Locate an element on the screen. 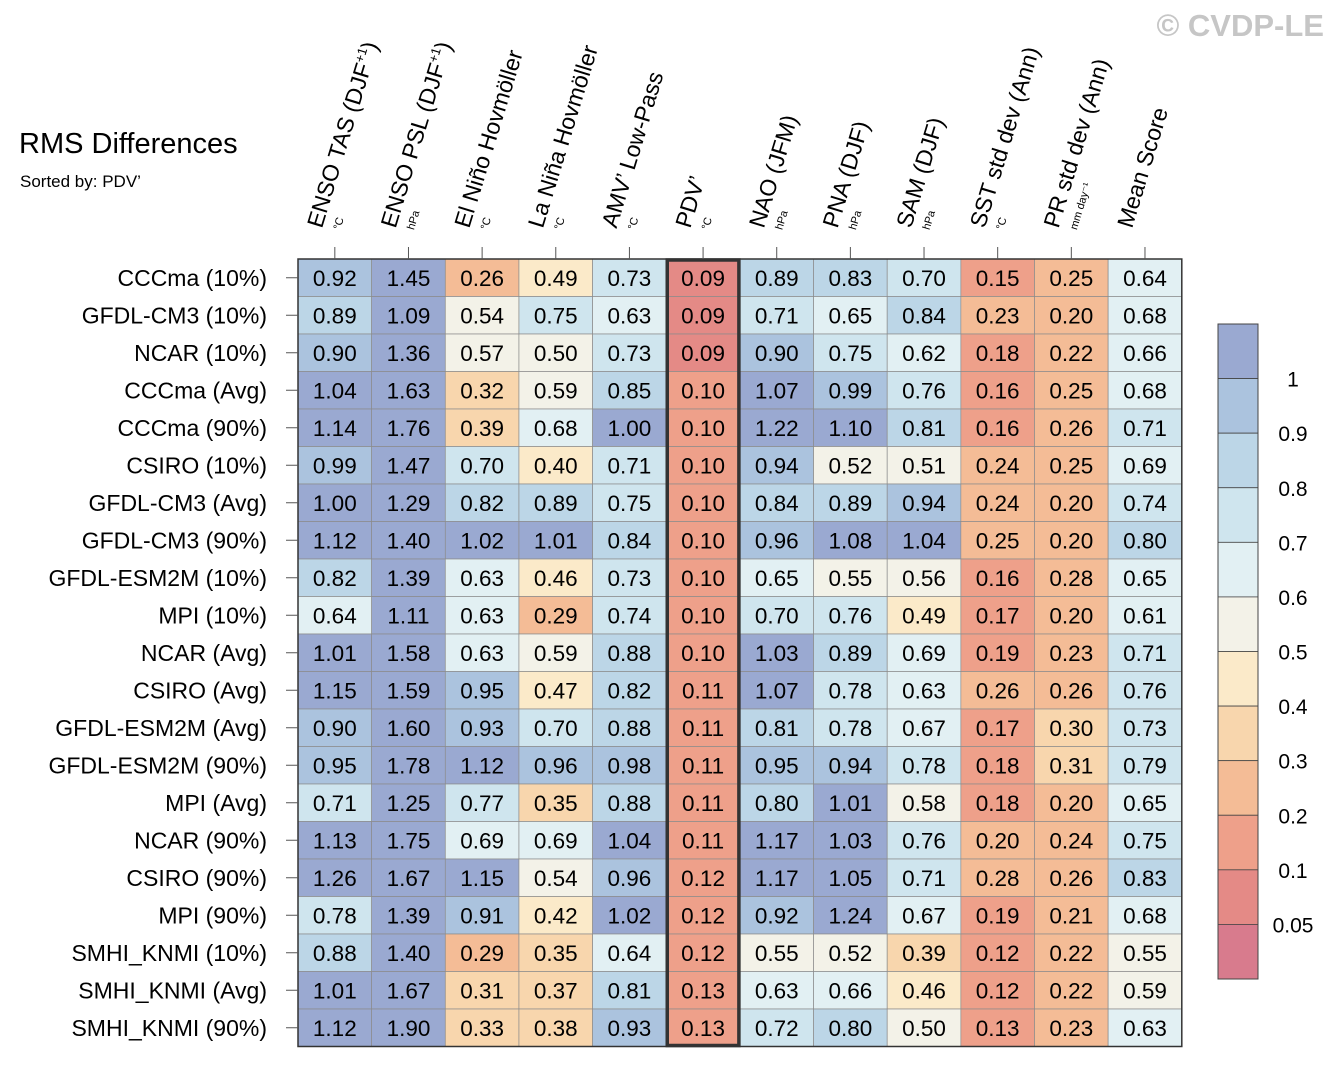  cell-value: 1.45 is located at coordinates (409, 278).